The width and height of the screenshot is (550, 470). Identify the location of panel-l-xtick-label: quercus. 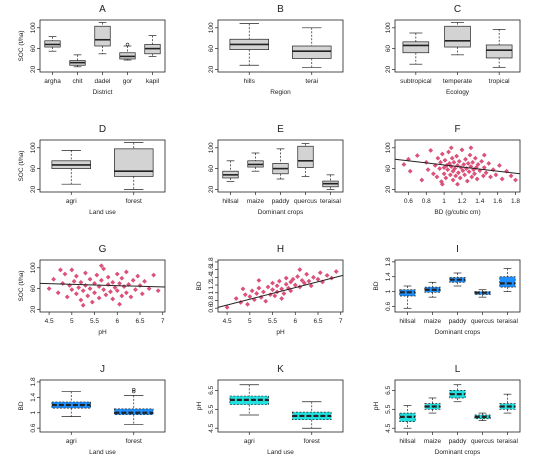
(483, 441).